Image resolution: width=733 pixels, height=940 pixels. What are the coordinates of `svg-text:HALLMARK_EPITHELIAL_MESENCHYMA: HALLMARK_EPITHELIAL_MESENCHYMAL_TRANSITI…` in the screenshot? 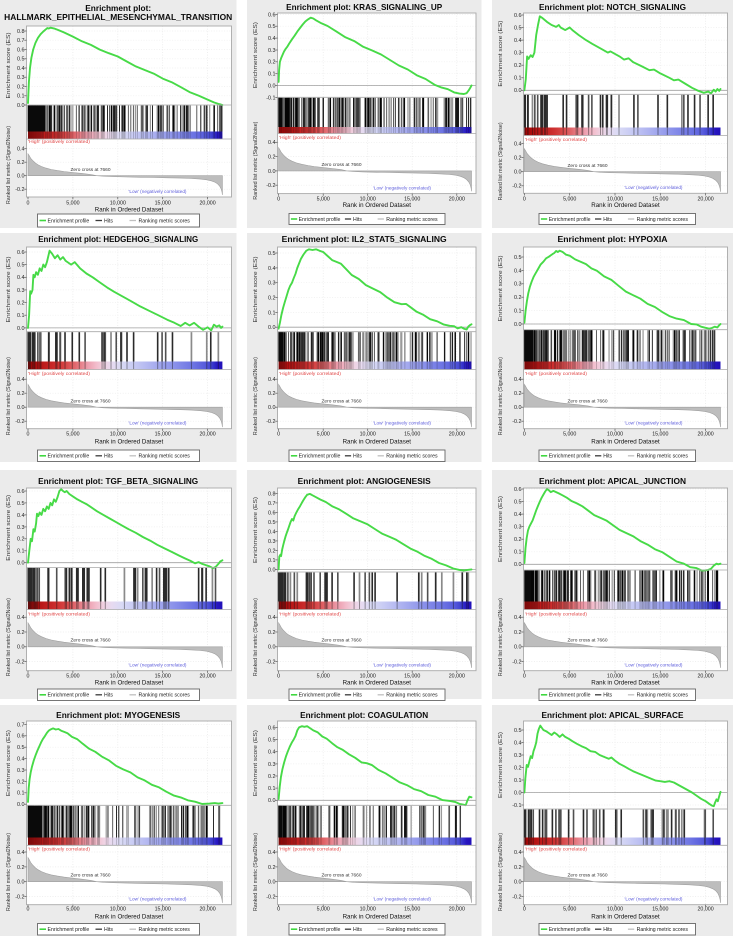 It's located at (118, 17).